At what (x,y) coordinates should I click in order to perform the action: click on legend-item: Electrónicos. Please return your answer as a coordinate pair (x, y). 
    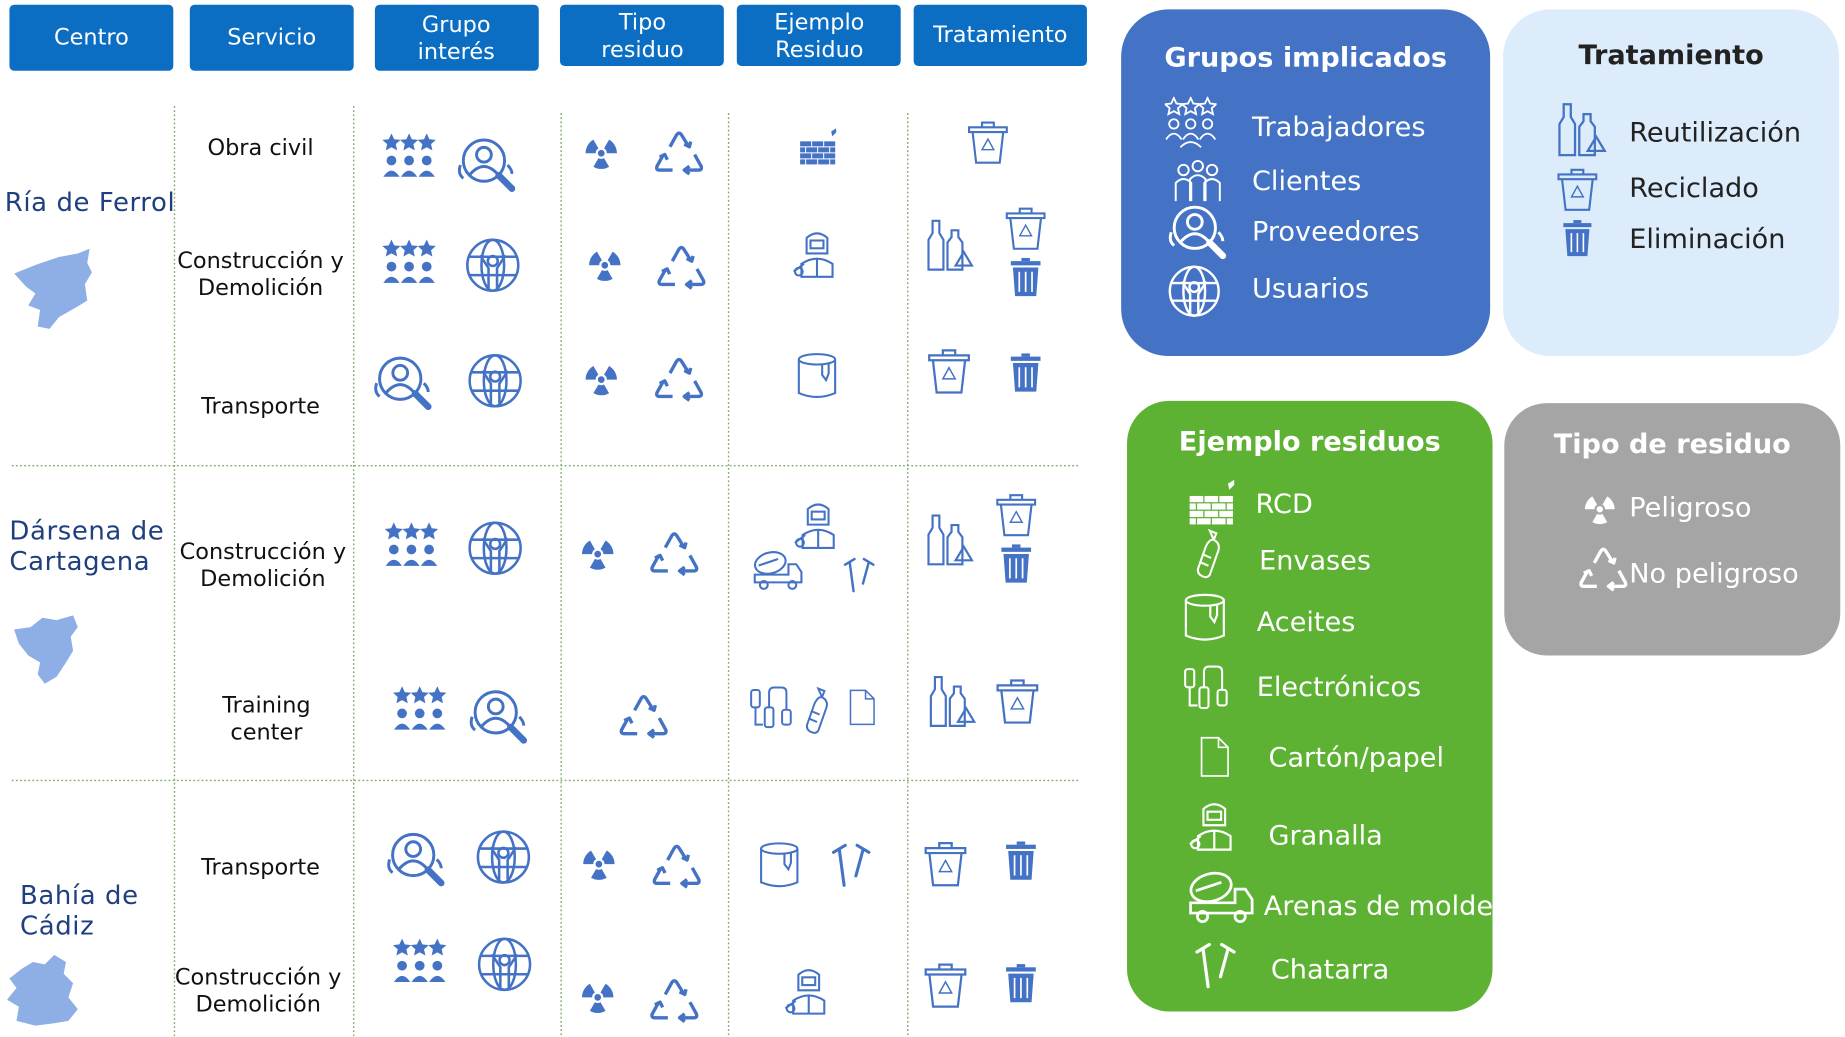
    Looking at the image, I should click on (1339, 687).